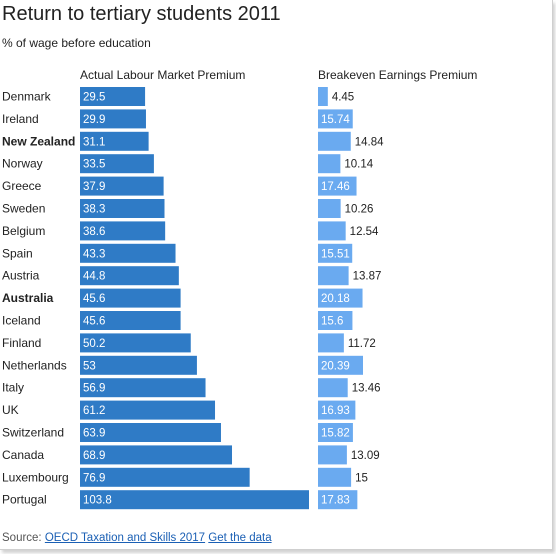 The width and height of the screenshot is (556, 554). Describe the element at coordinates (94, 478) in the screenshot. I see `actual-value-luxembourg: 76.9` at that location.